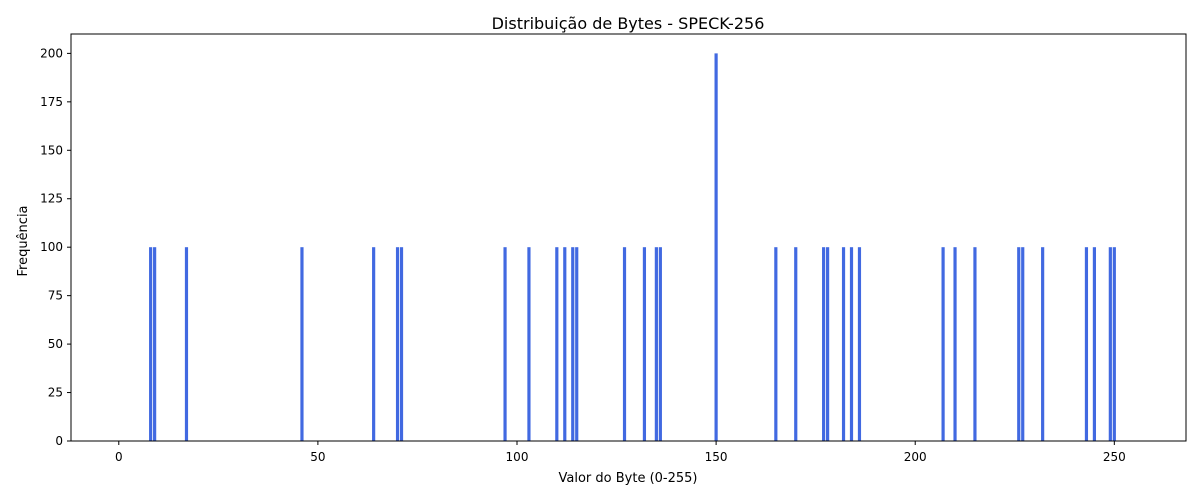 Image resolution: width=1200 pixels, height=500 pixels. I want to click on y-tick-label: 25, so click(55, 393).